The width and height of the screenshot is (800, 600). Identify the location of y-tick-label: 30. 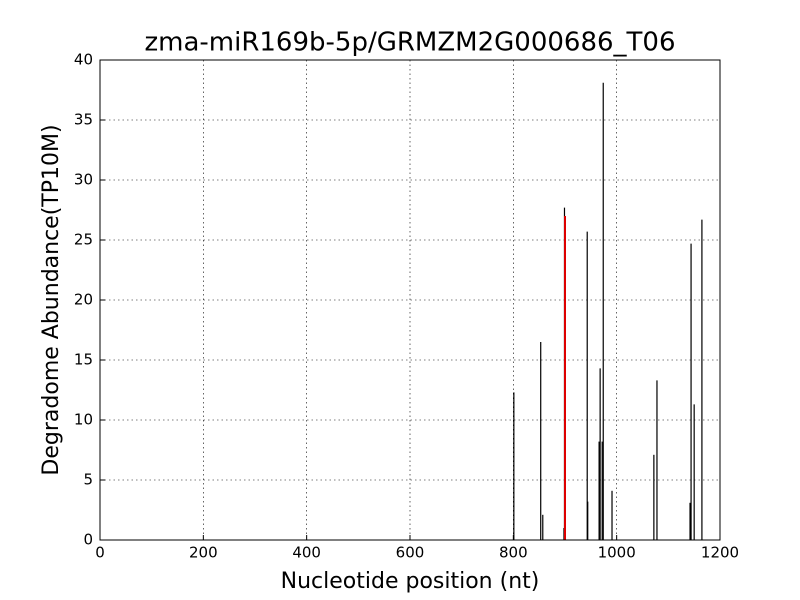
(83, 180).